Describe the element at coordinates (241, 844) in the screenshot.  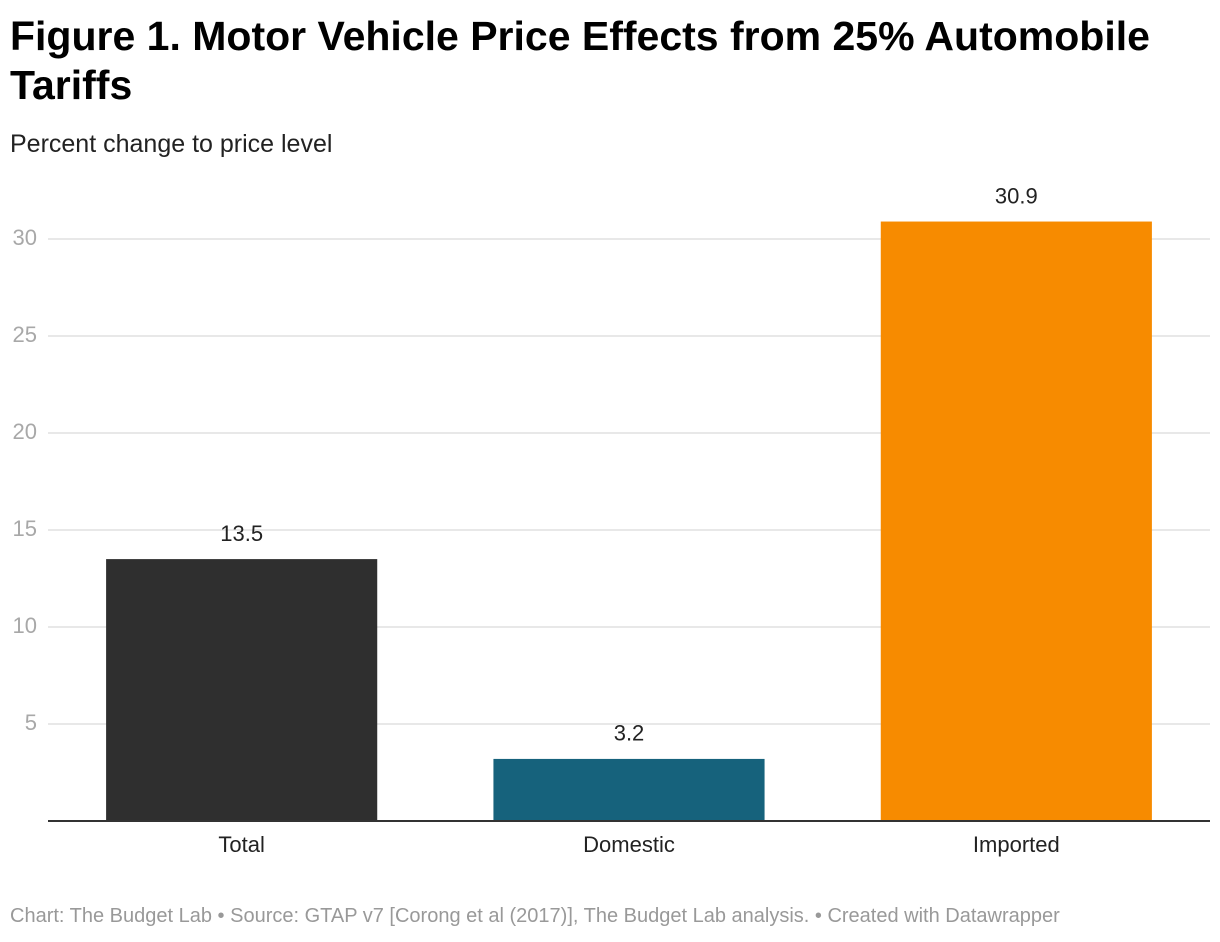
I see `x-tick-label: Total` at that location.